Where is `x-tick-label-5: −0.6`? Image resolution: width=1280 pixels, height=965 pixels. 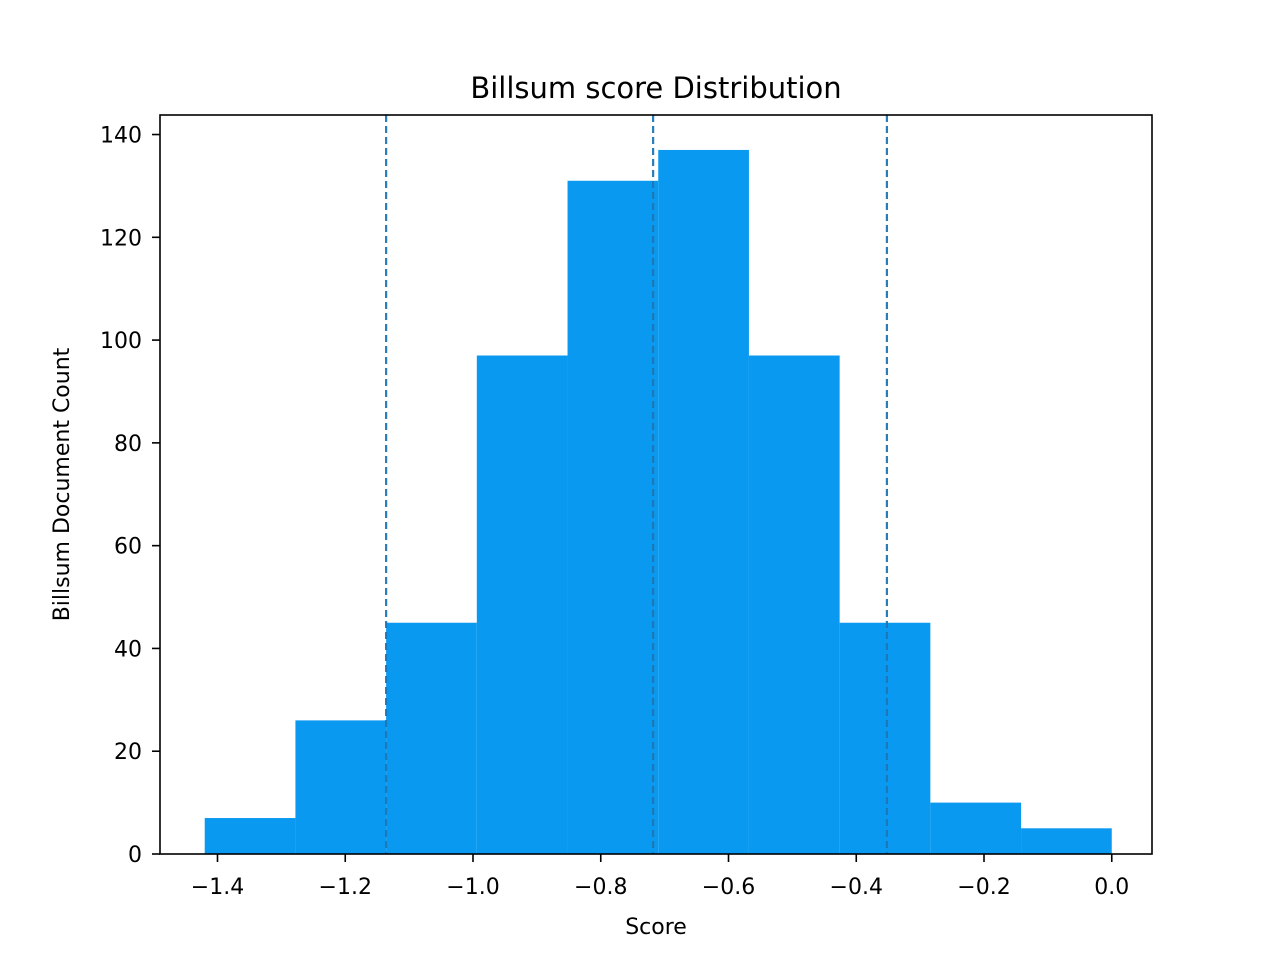 x-tick-label-5: −0.6 is located at coordinates (728, 887).